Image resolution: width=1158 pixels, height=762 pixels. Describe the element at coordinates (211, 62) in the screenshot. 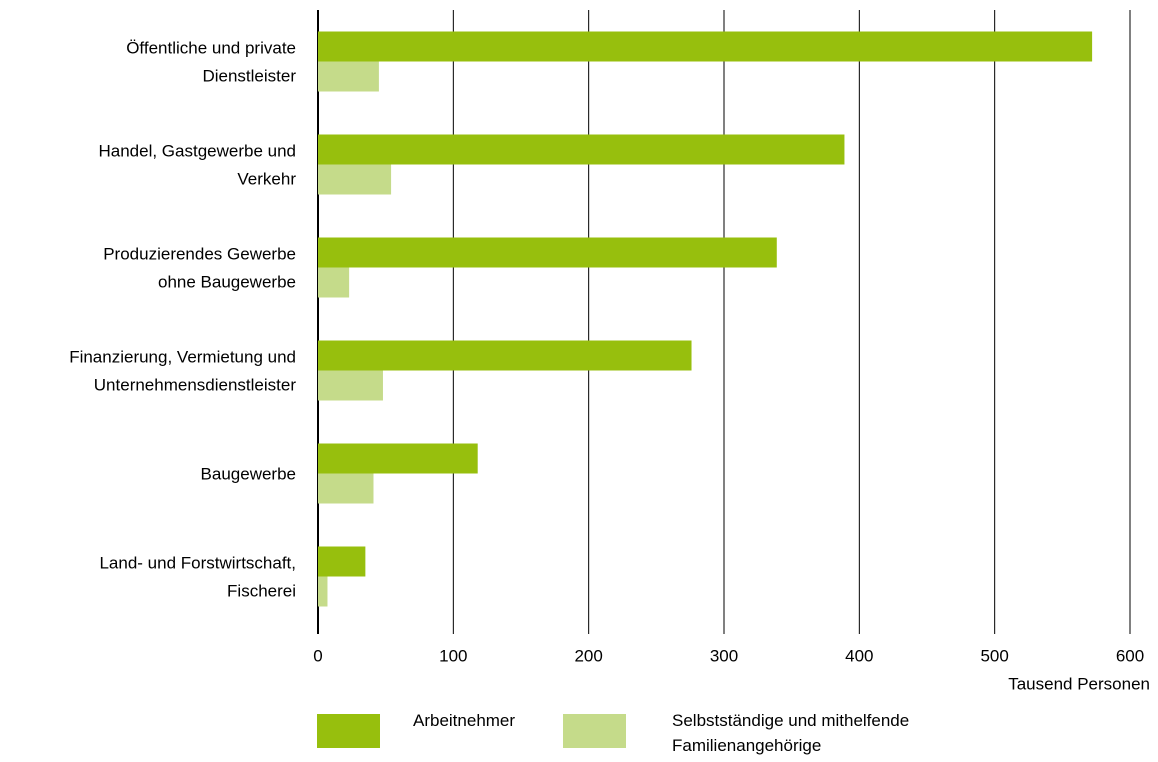

I see `y-tick-label: Öffentliche und private Dienstleister` at that location.